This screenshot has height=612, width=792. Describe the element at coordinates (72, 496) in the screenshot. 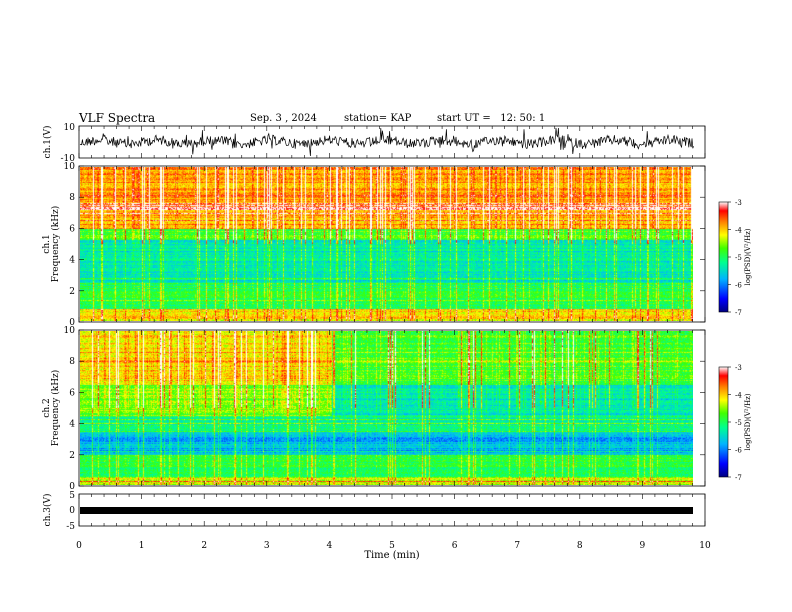

I see `ch3-ytick-top: 5` at that location.